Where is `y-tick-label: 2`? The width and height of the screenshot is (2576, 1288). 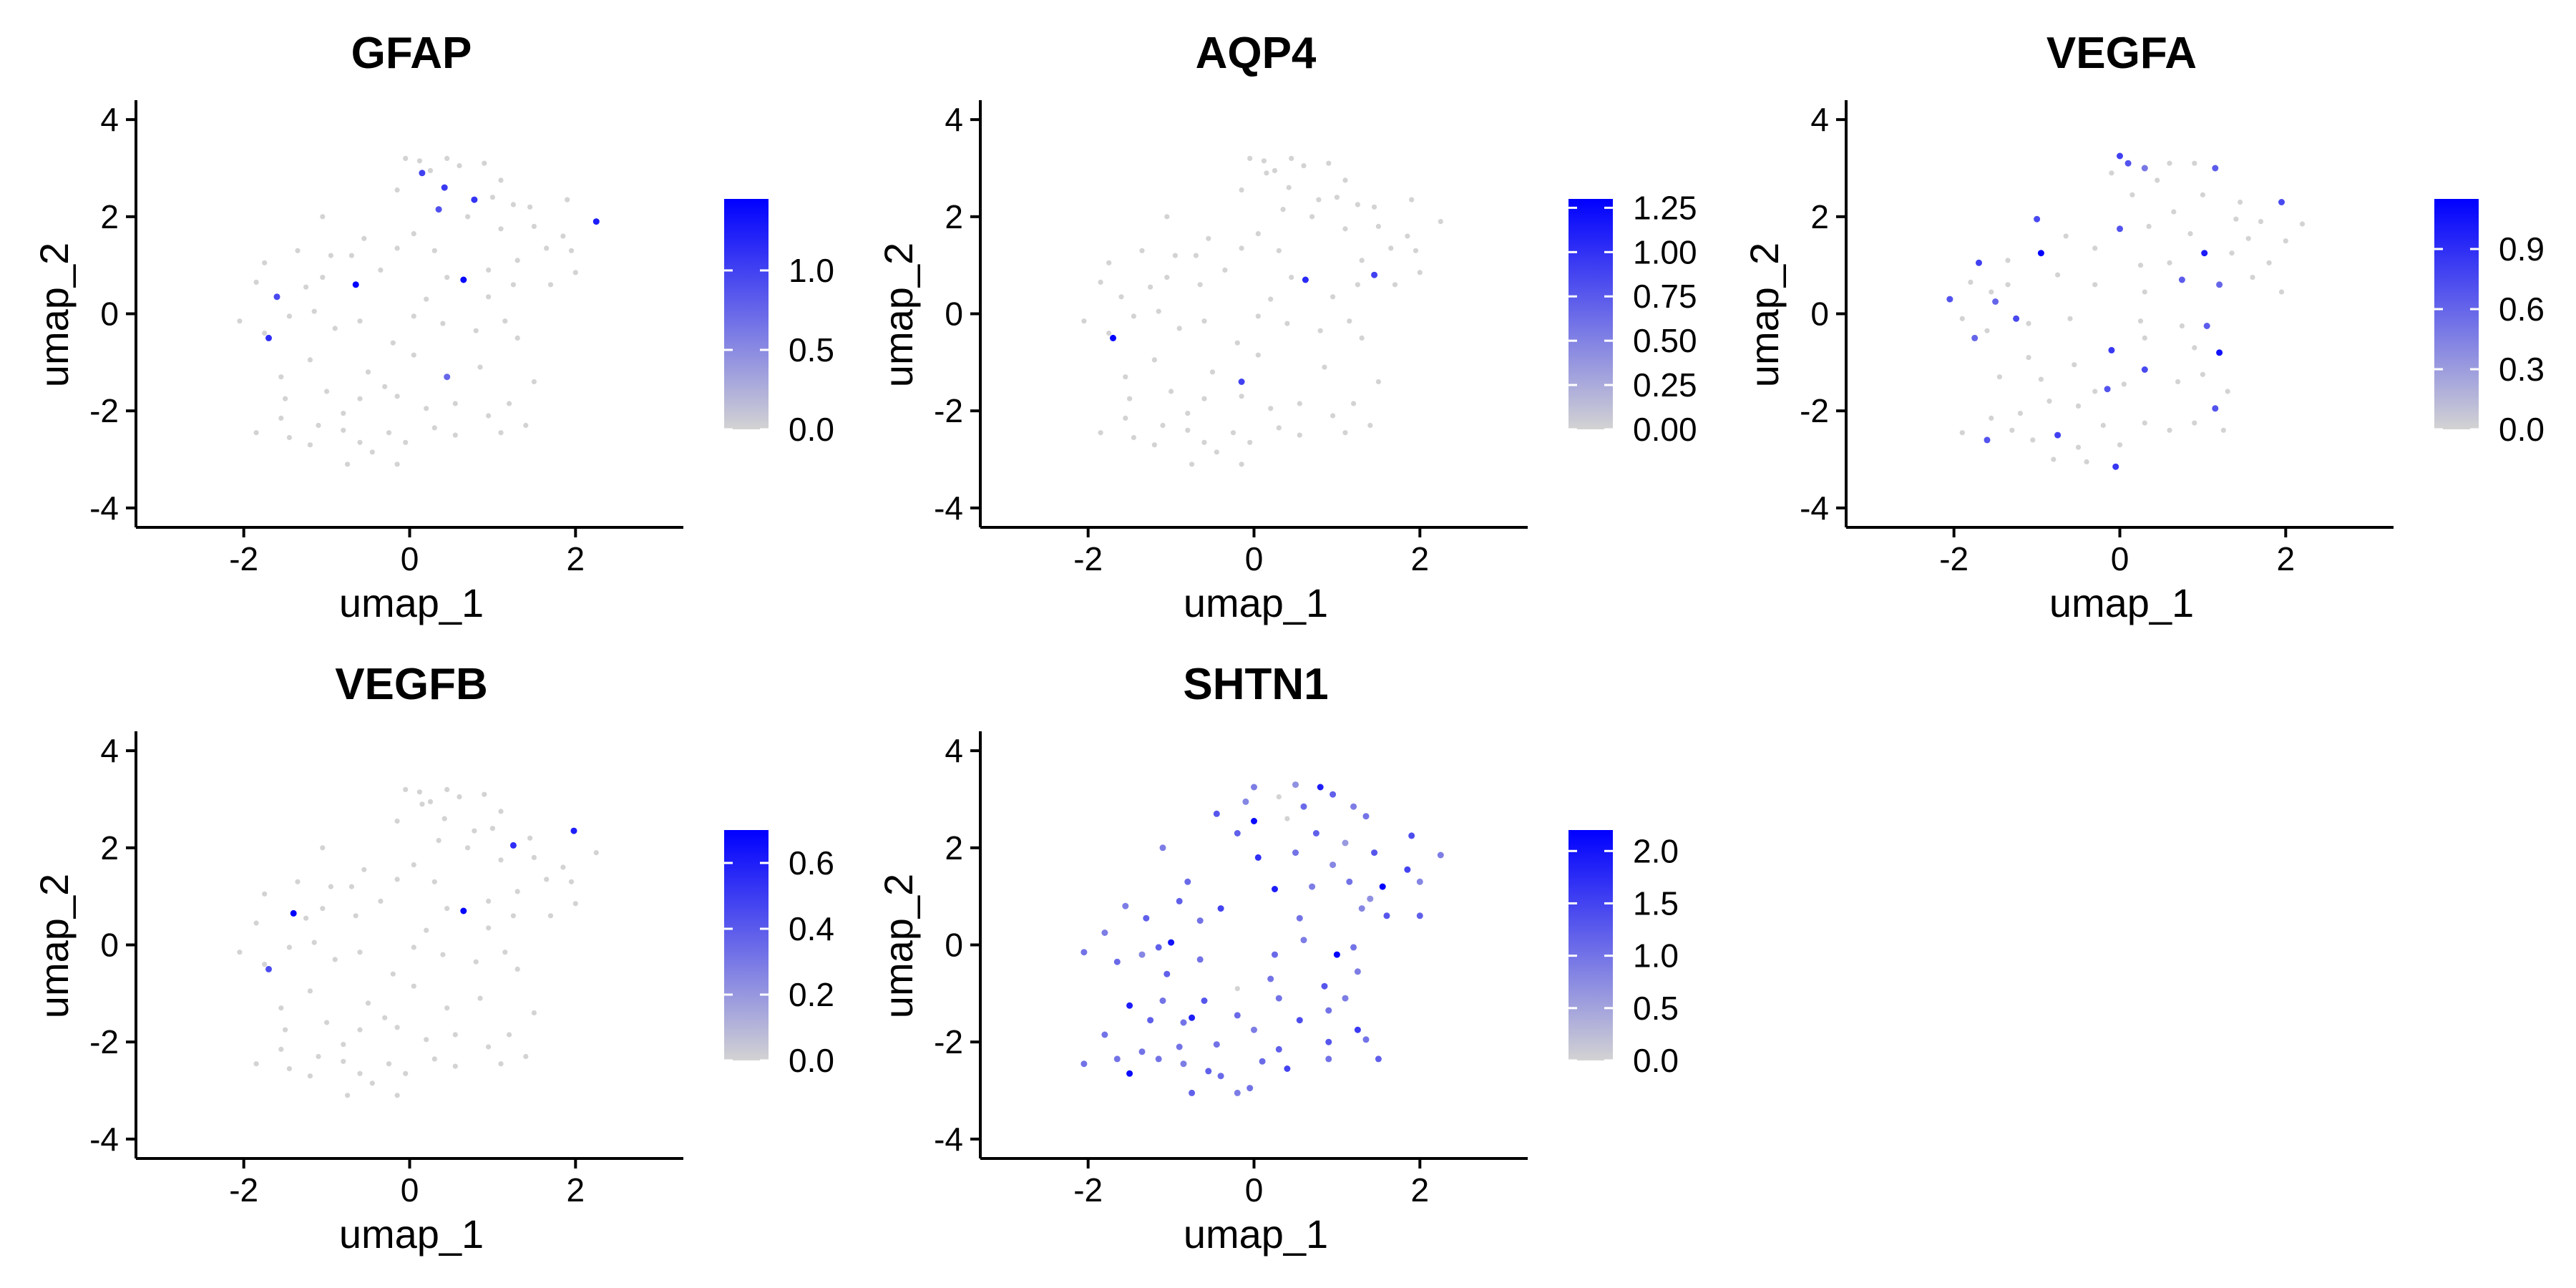 y-tick-label: 2 is located at coordinates (1819, 217).